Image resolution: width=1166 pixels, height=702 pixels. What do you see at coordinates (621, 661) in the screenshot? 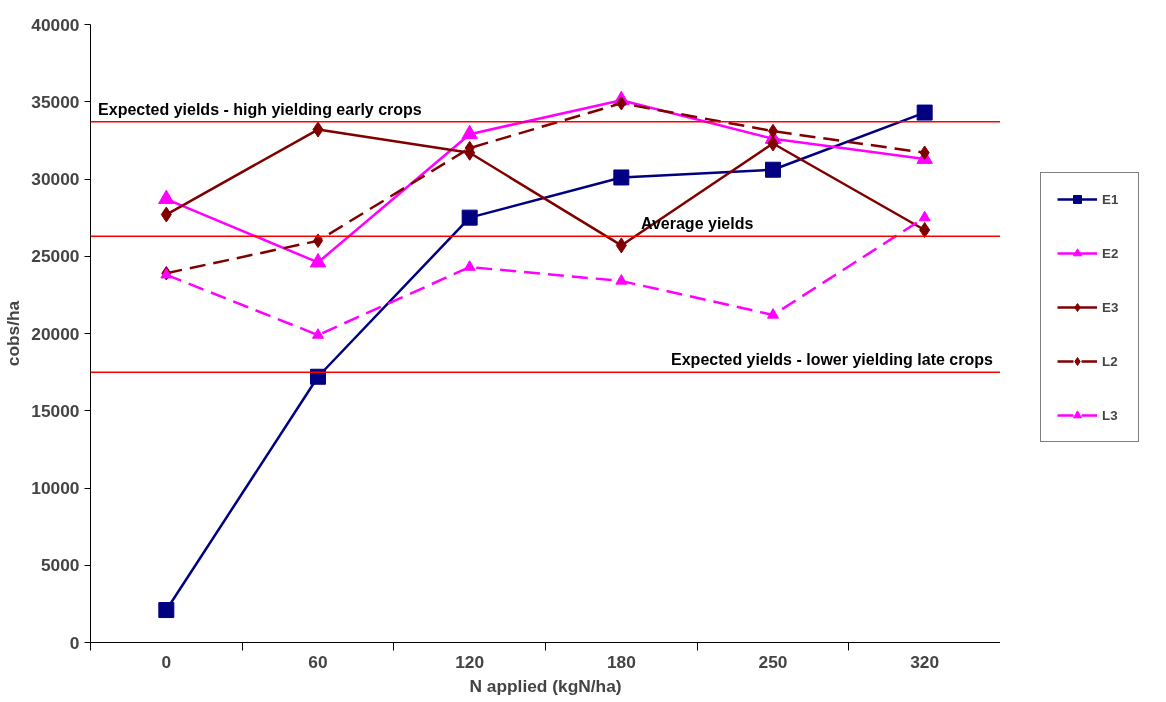
I see `x-tick-label: 180` at bounding box center [621, 661].